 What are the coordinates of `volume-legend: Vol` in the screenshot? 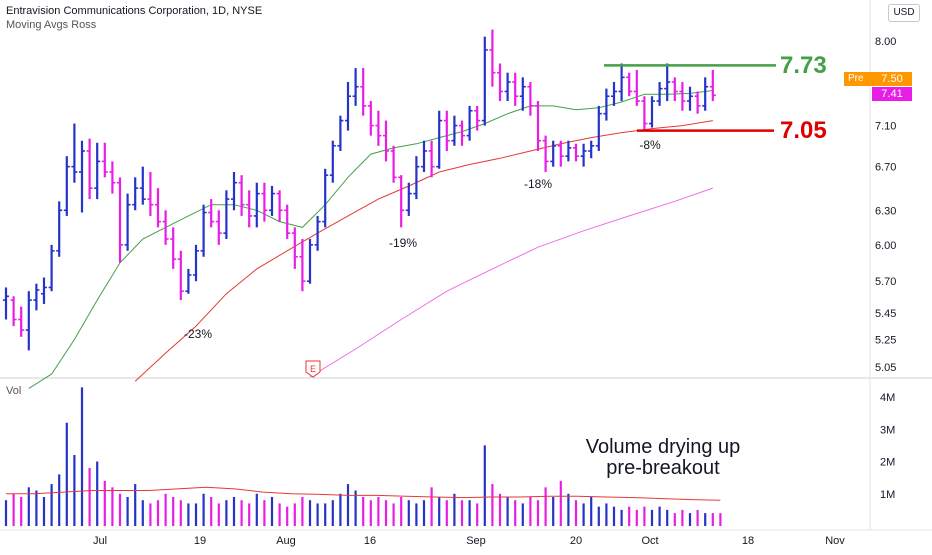 It's located at (14, 391).